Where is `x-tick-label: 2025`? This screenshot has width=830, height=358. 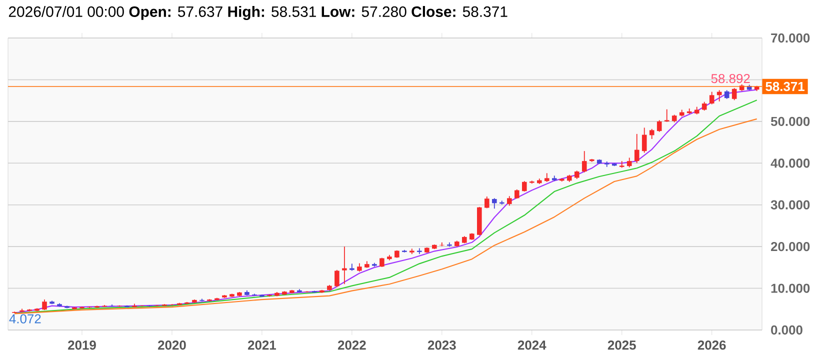
x-tick-label: 2025 is located at coordinates (622, 345).